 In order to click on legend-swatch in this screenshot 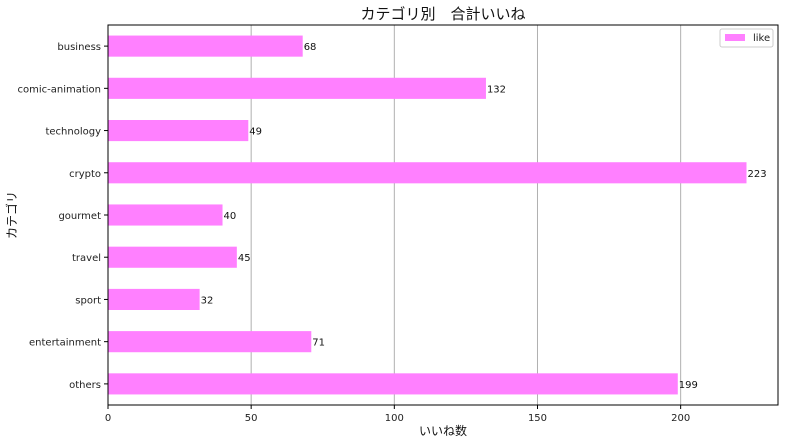, I will do `click(735, 37)`.